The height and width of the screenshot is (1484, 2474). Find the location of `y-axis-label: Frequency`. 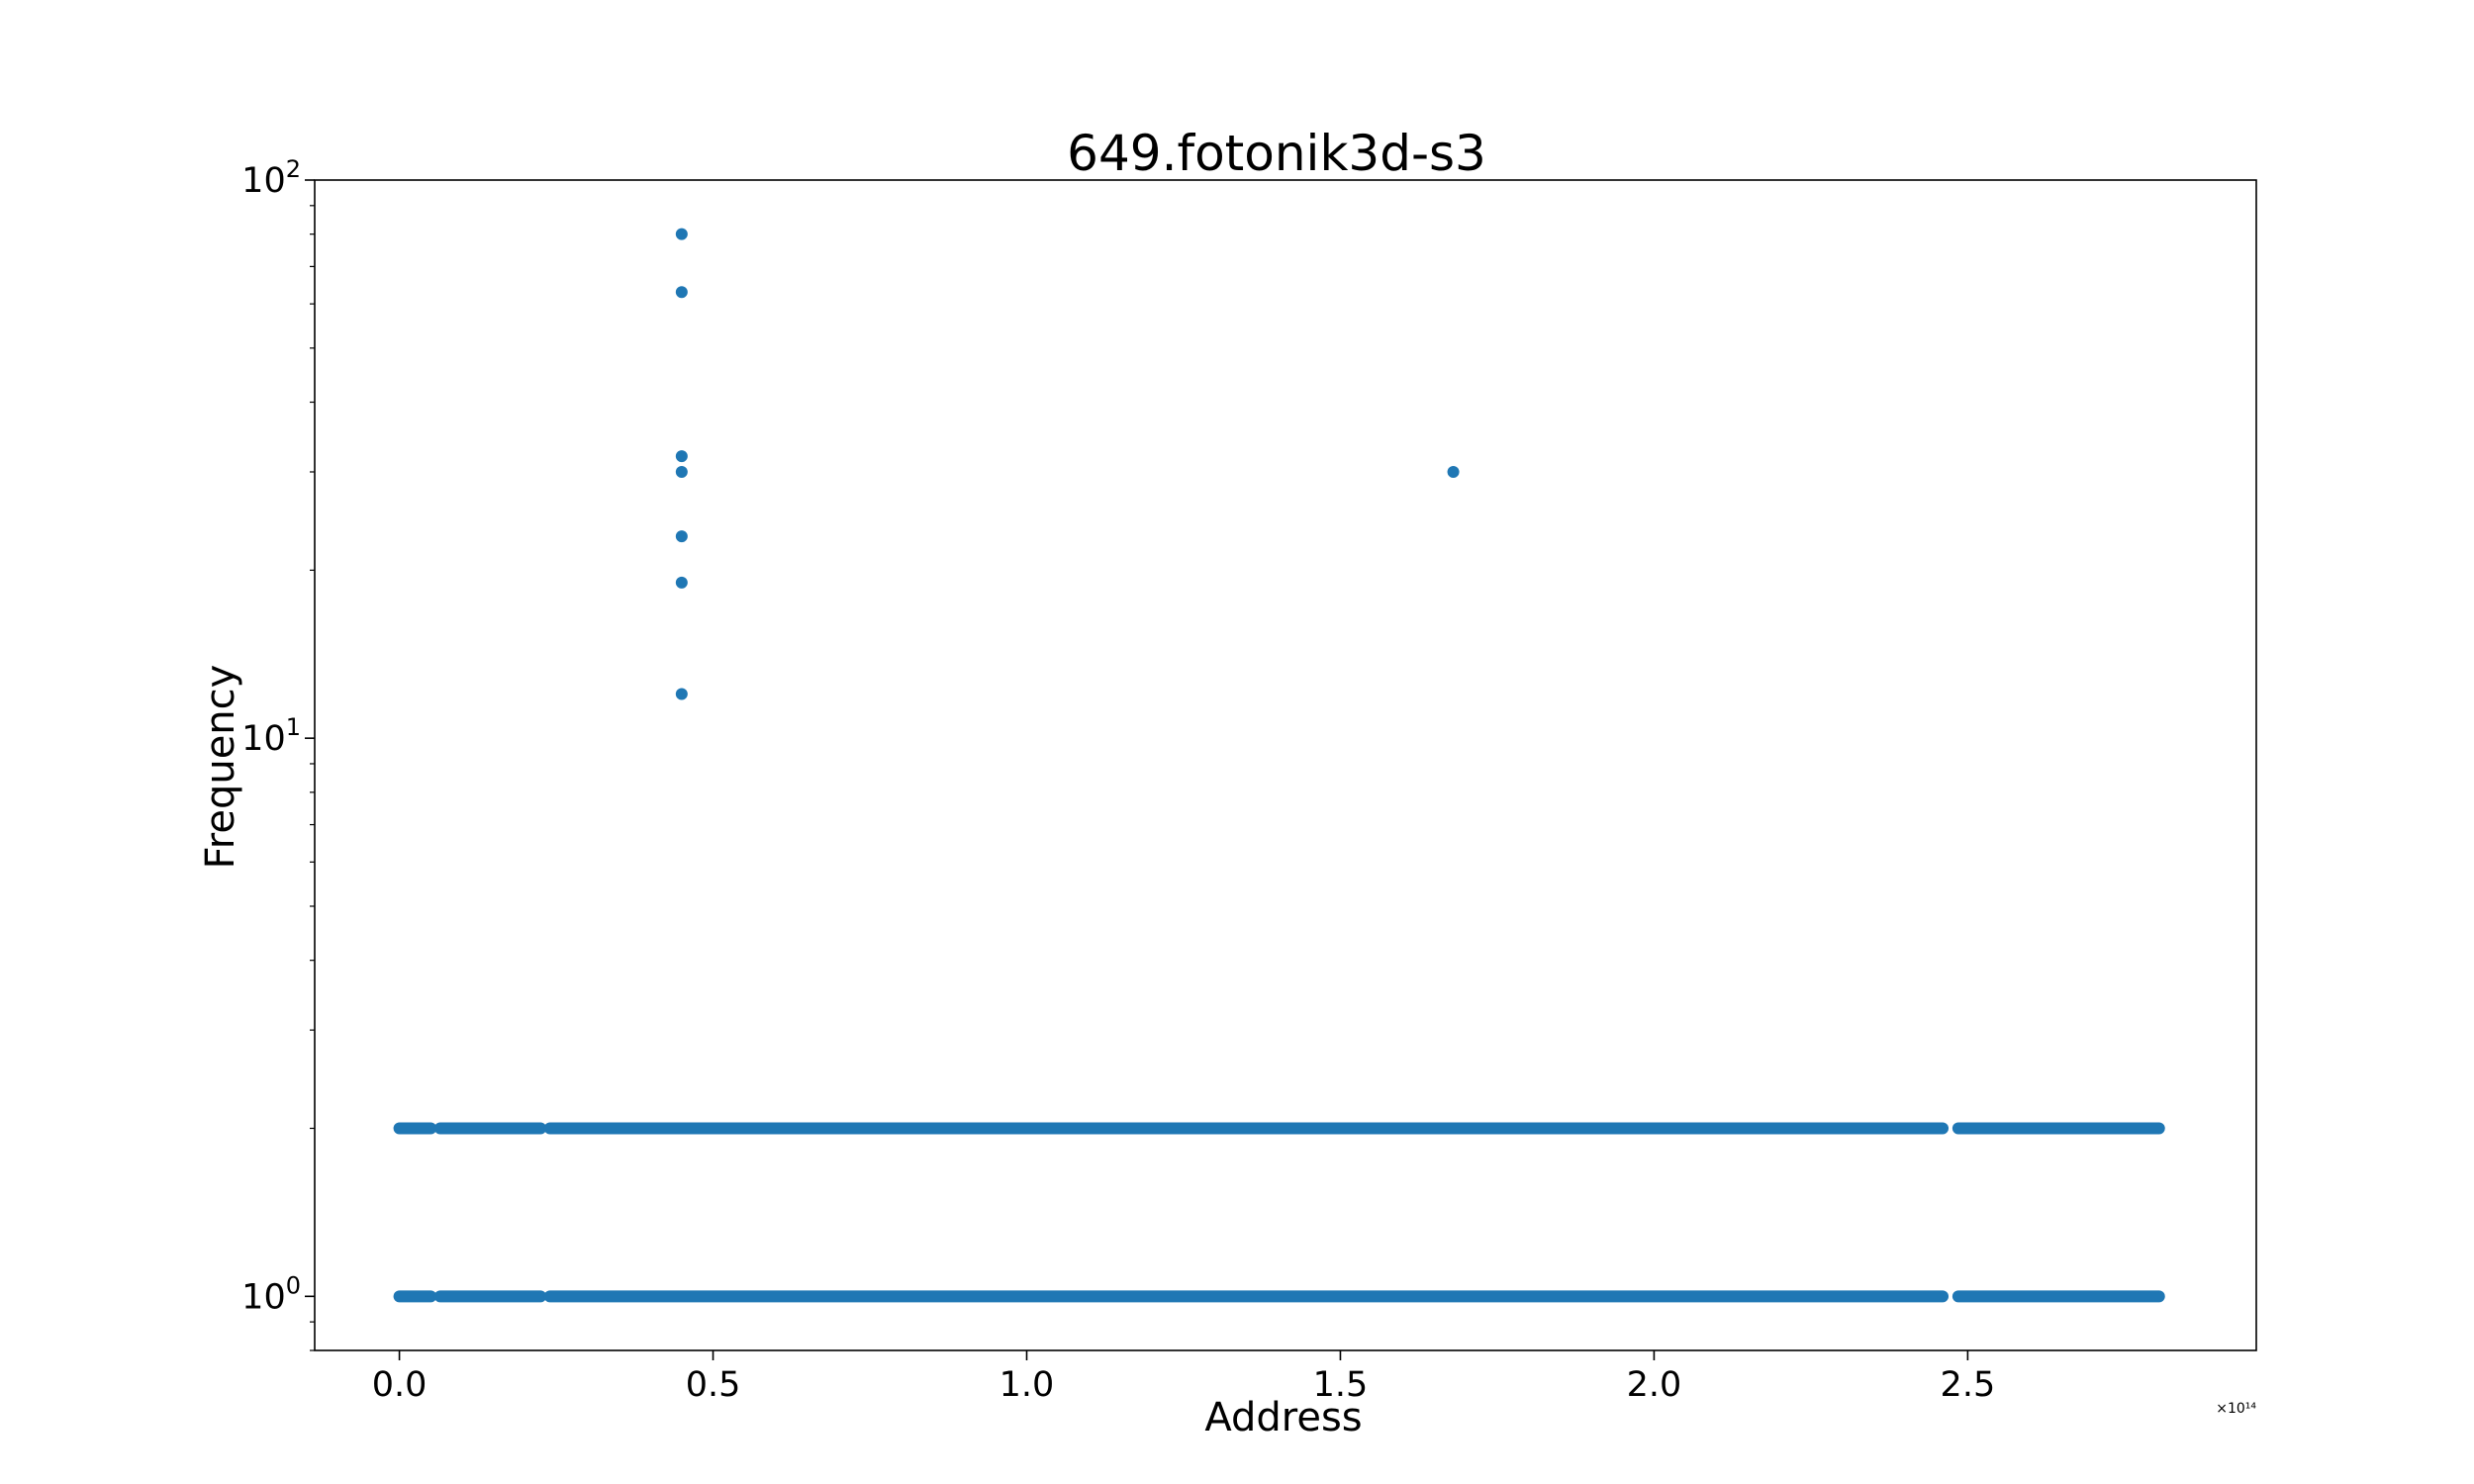

y-axis-label: Frequency is located at coordinates (221, 767).